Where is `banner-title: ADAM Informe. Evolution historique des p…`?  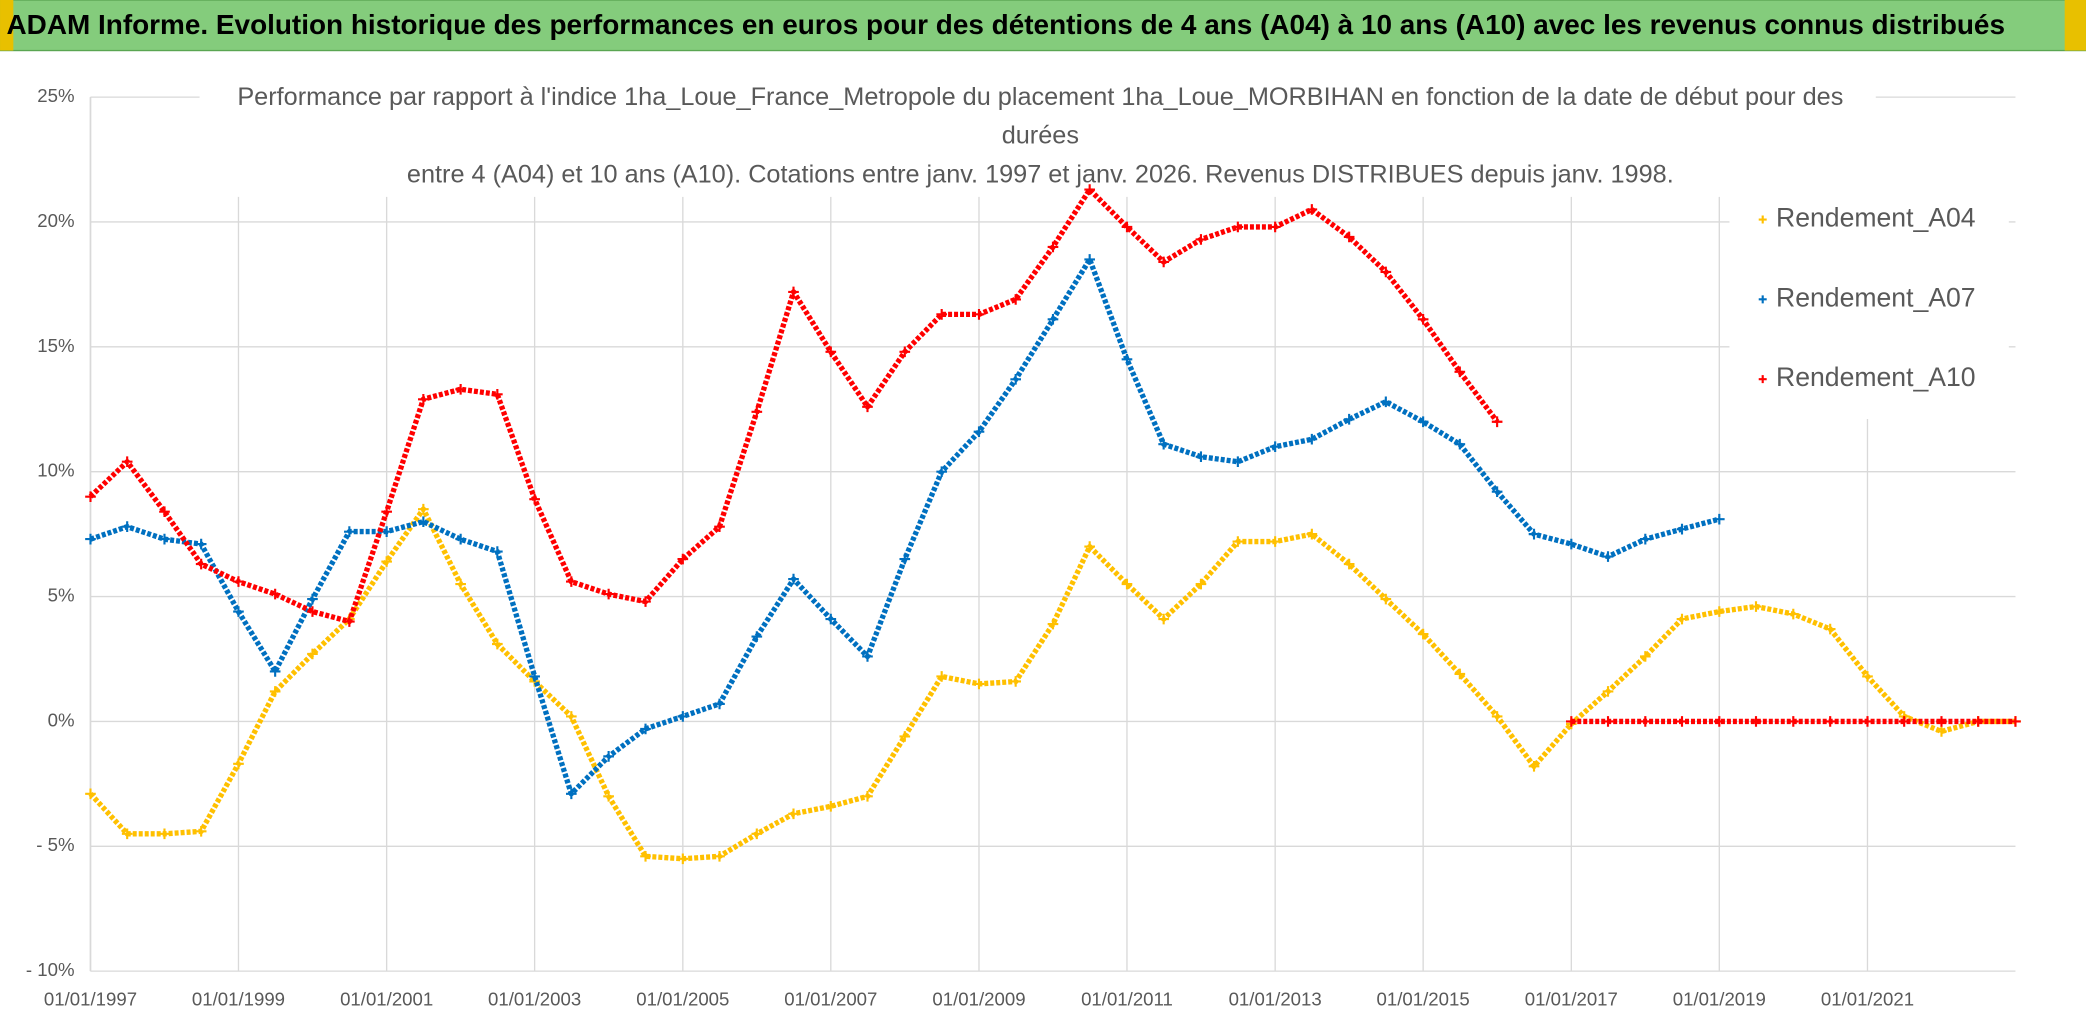 banner-title: ADAM Informe. Evolution historique des p… is located at coordinates (1006, 24).